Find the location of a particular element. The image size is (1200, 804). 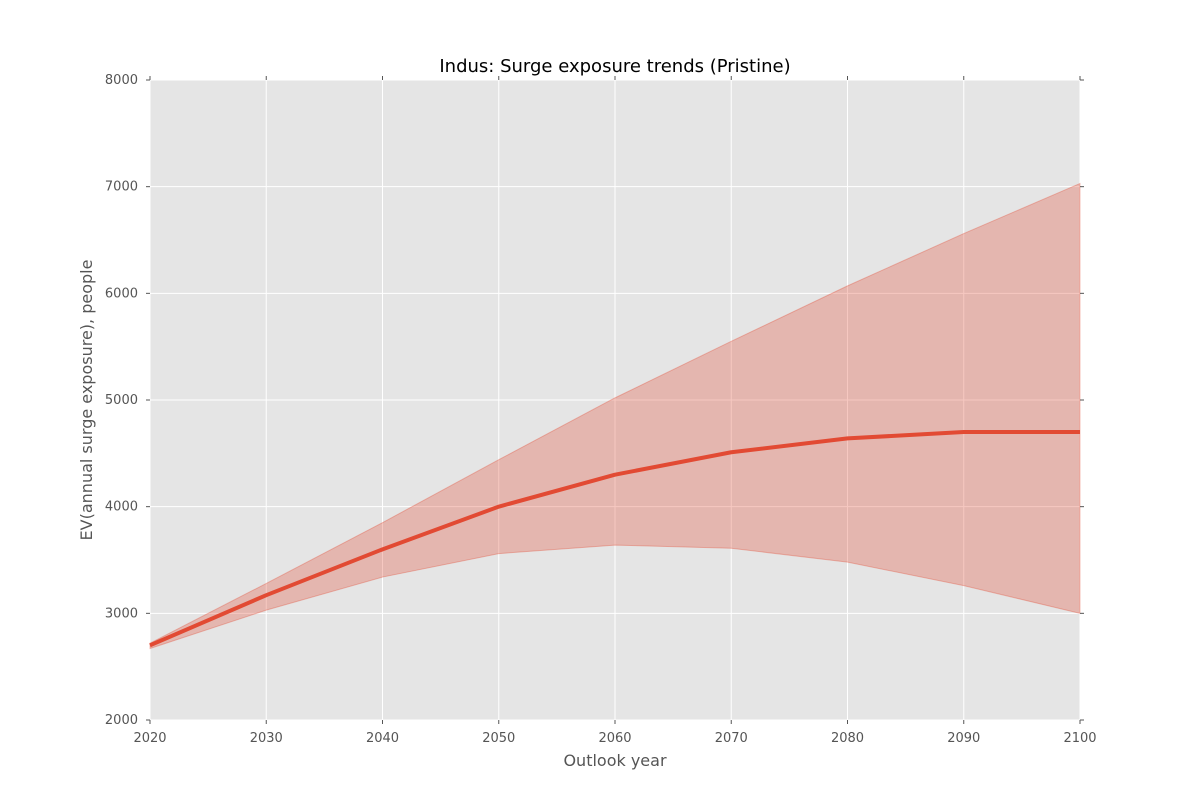

x-axis-label: Outlook year is located at coordinates (615, 760).